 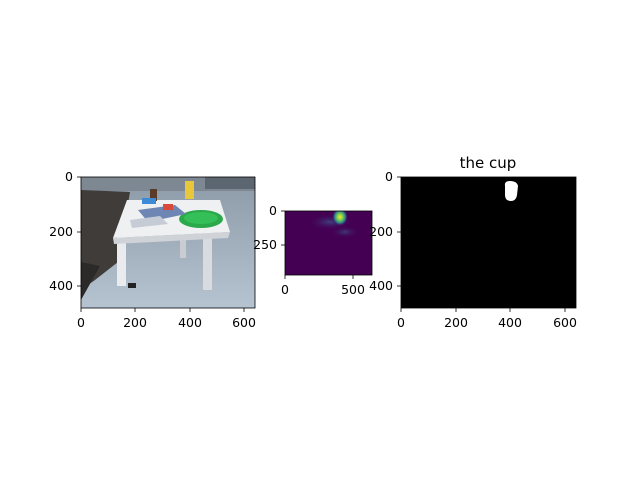 What do you see at coordinates (265, 244) in the screenshot?
I see `tick-label: 250` at bounding box center [265, 244].